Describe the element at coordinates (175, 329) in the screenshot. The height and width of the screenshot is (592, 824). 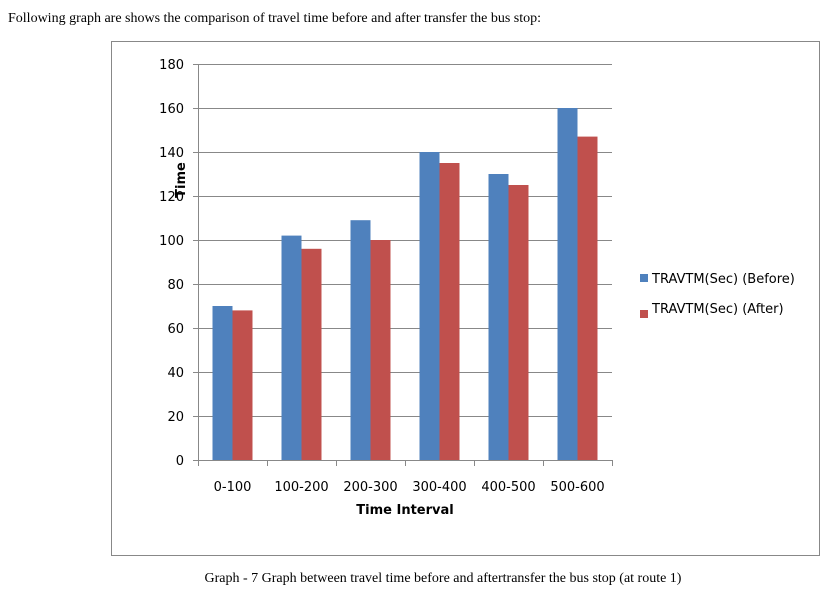
I see `y-tick-label: 60` at that location.